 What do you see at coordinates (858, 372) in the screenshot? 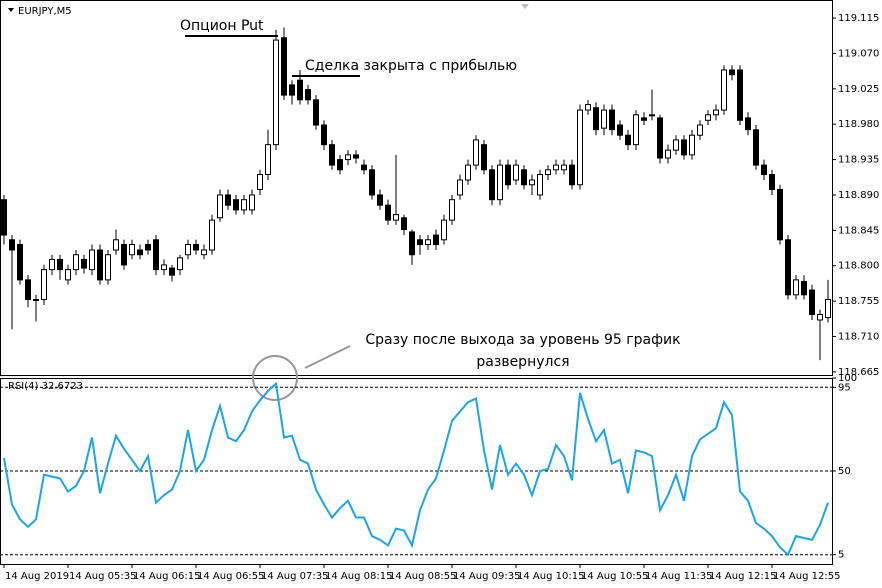
I see `y-tick-label: 118.665` at bounding box center [858, 372].